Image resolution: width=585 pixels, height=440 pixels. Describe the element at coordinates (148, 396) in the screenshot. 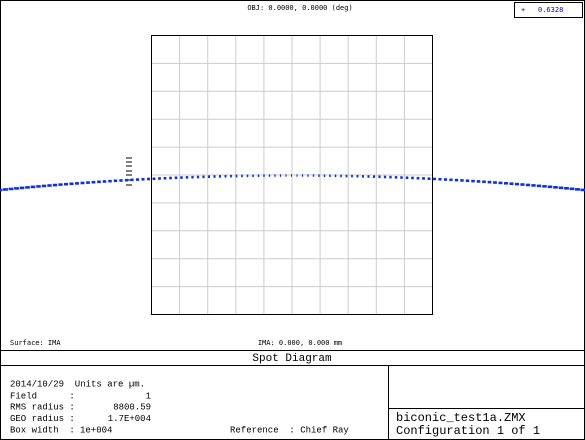

I see `info-value: 1` at that location.